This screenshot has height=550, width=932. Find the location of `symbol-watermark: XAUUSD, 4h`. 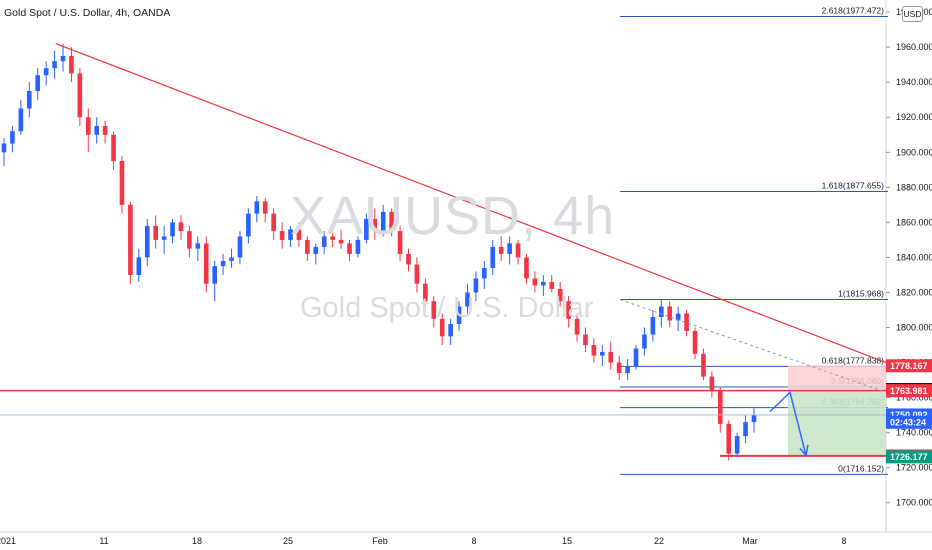

symbol-watermark: XAUUSD, 4h is located at coordinates (453, 216).